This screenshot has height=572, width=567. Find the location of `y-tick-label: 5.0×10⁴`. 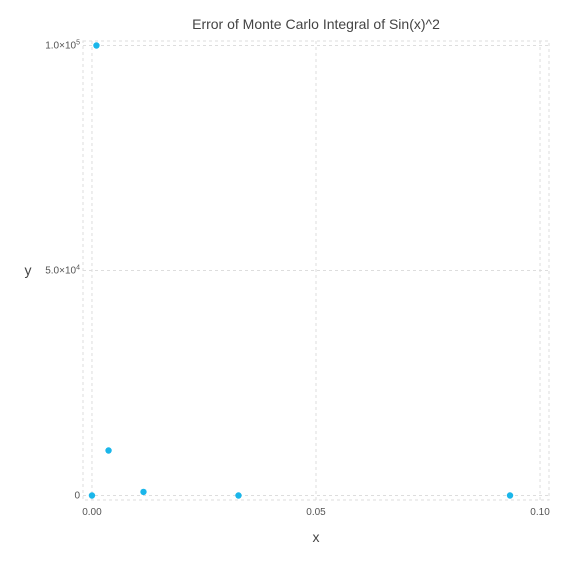

y-tick-label: 5.0×10⁴ is located at coordinates (62, 271).